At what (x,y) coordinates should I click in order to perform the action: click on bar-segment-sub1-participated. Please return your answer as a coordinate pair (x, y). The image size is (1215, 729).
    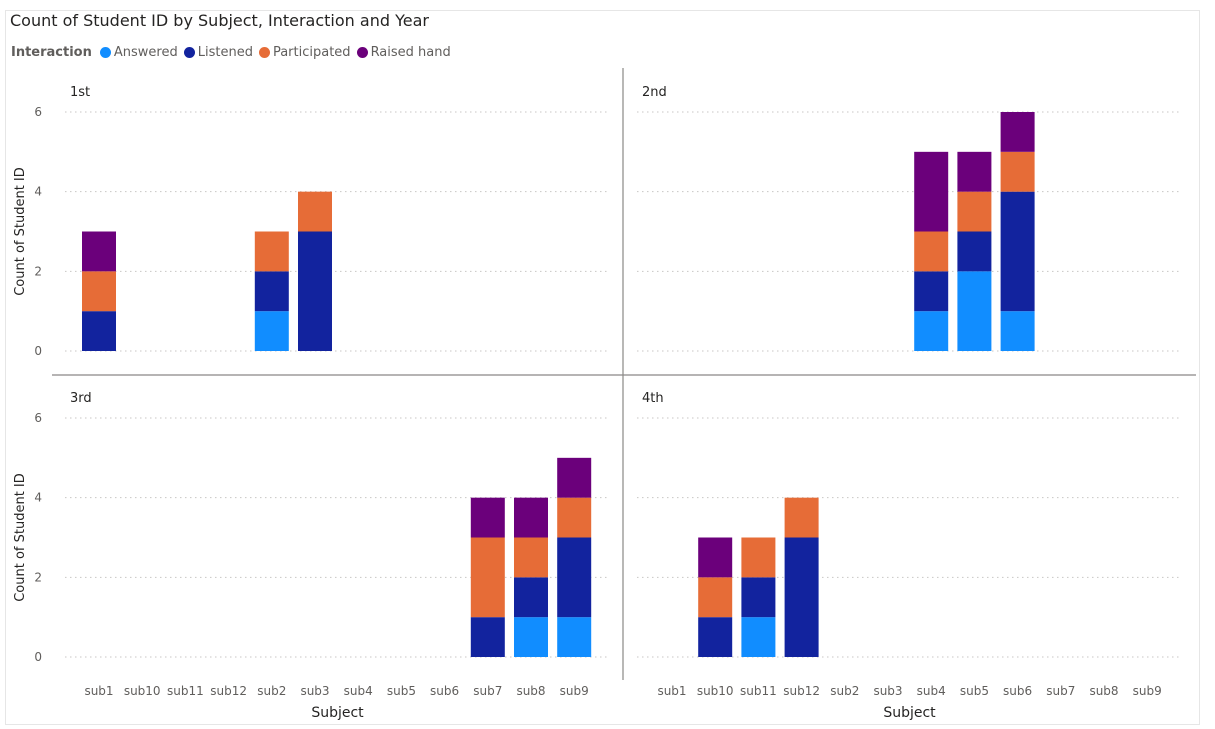
    Looking at the image, I should click on (99, 291).